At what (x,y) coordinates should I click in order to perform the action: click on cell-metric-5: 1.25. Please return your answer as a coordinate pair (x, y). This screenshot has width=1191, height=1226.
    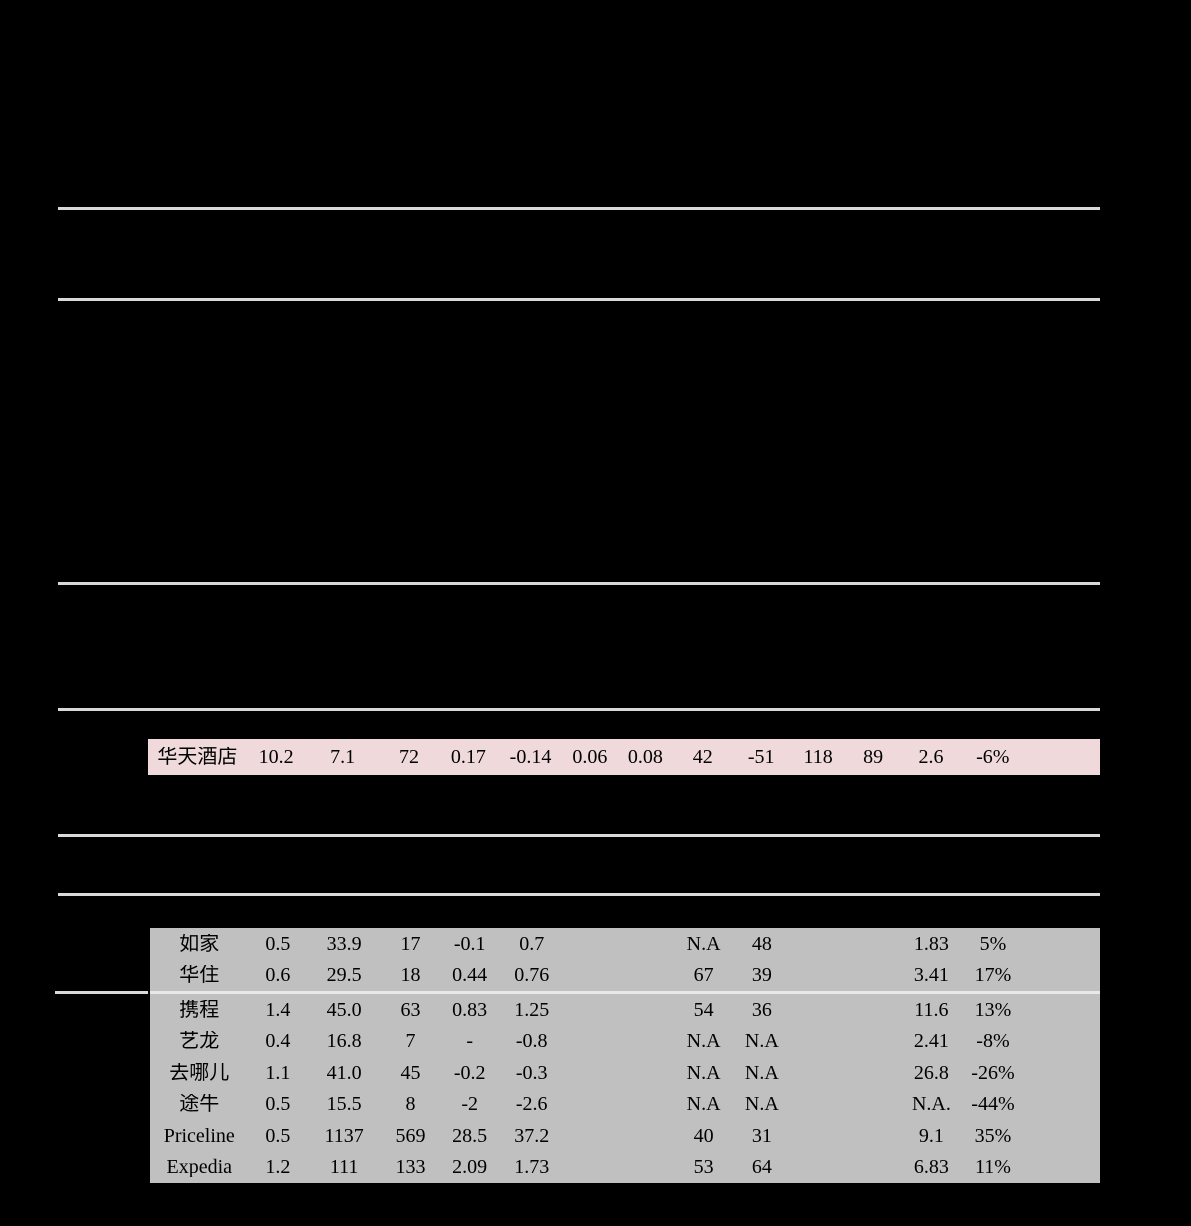
    Looking at the image, I should click on (532, 1009).